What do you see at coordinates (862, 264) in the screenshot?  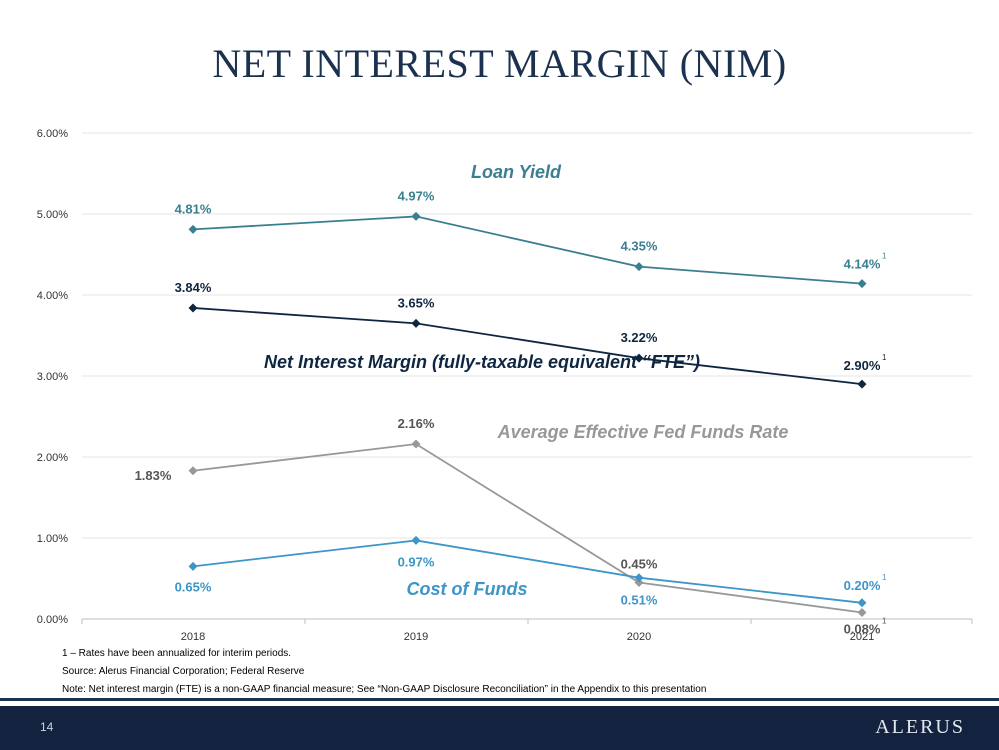 I see `loan-yield-data-label: 4.14%` at bounding box center [862, 264].